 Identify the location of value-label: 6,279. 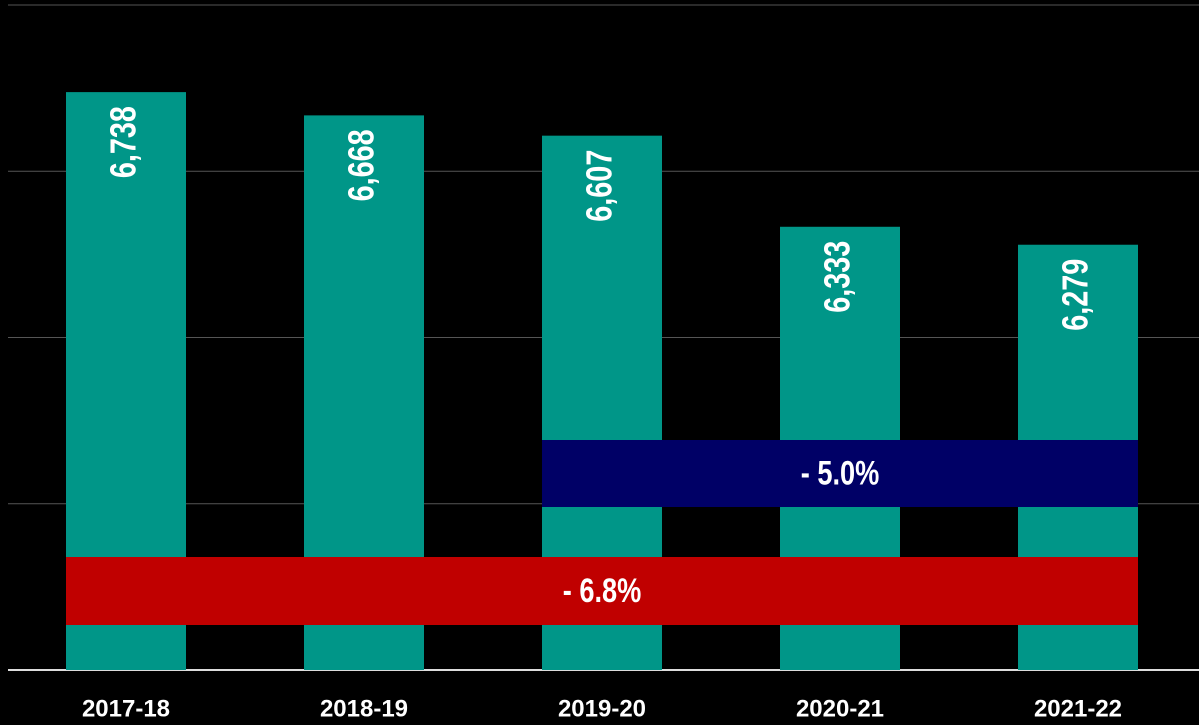
(1074, 295).